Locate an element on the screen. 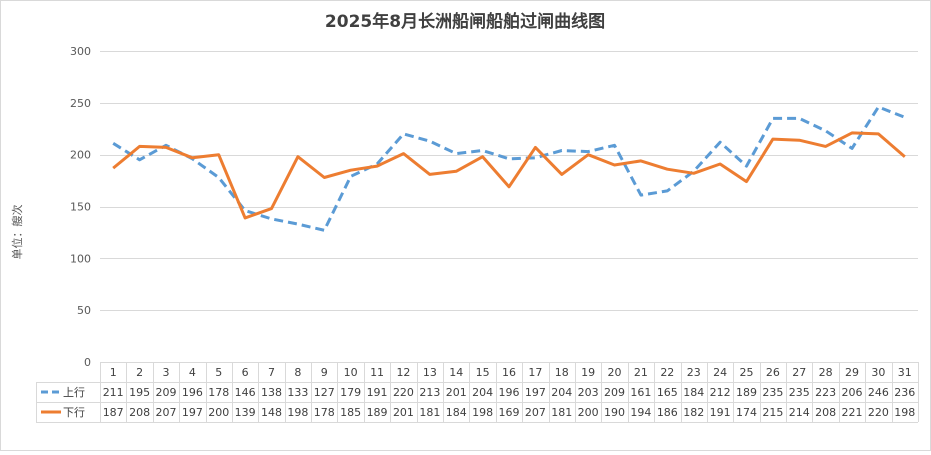 This screenshot has height=455, width=931. table-cell: 215 is located at coordinates (772, 412).